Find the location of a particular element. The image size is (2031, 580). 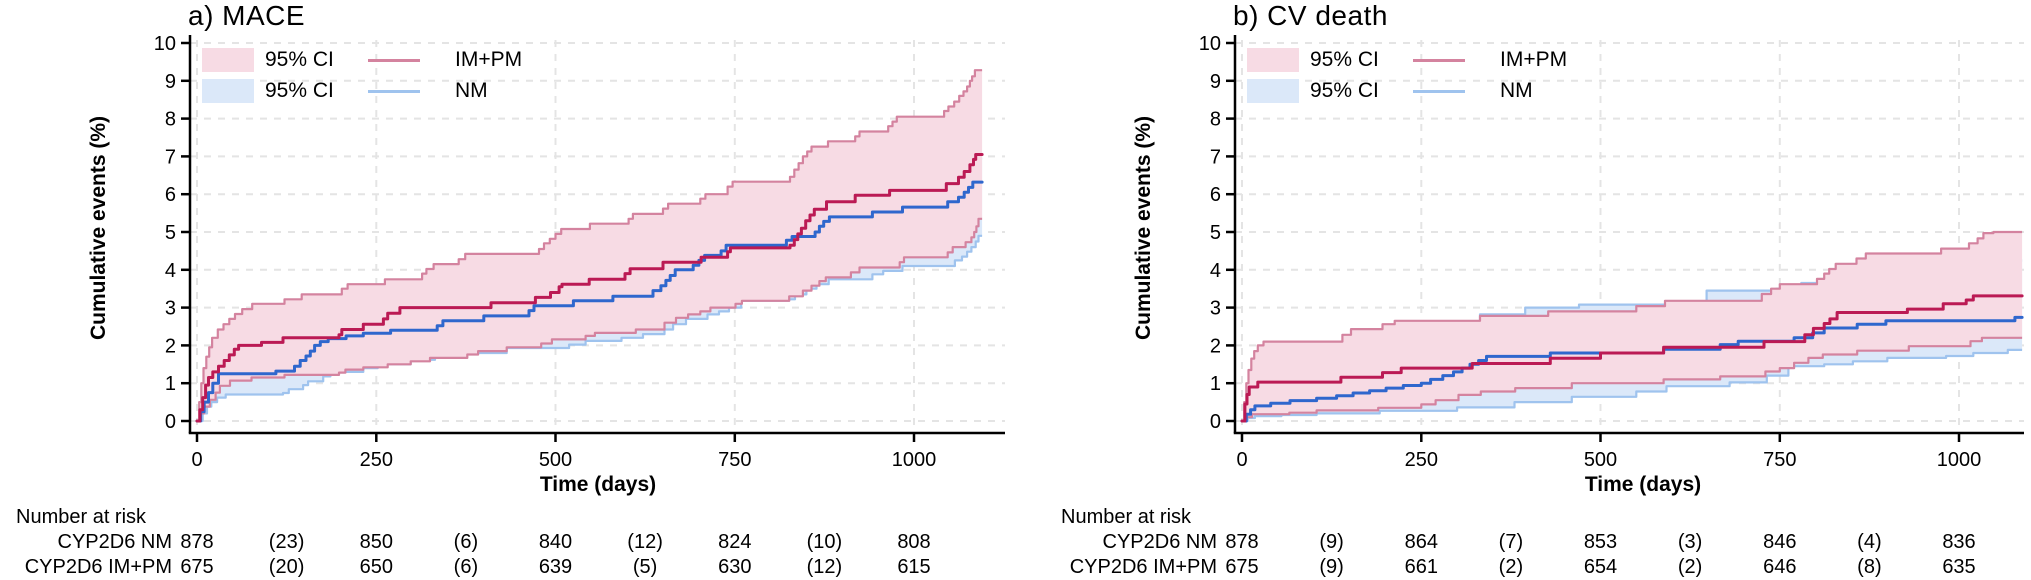

risk-value: 654 is located at coordinates (1600, 567).